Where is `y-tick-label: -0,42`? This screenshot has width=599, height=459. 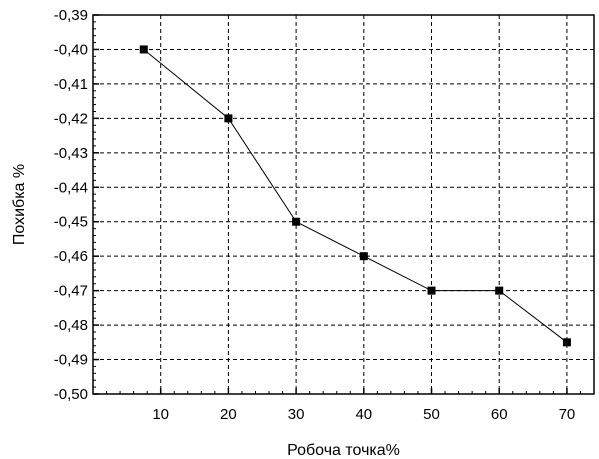 y-tick-label: -0,42 is located at coordinates (71, 118).